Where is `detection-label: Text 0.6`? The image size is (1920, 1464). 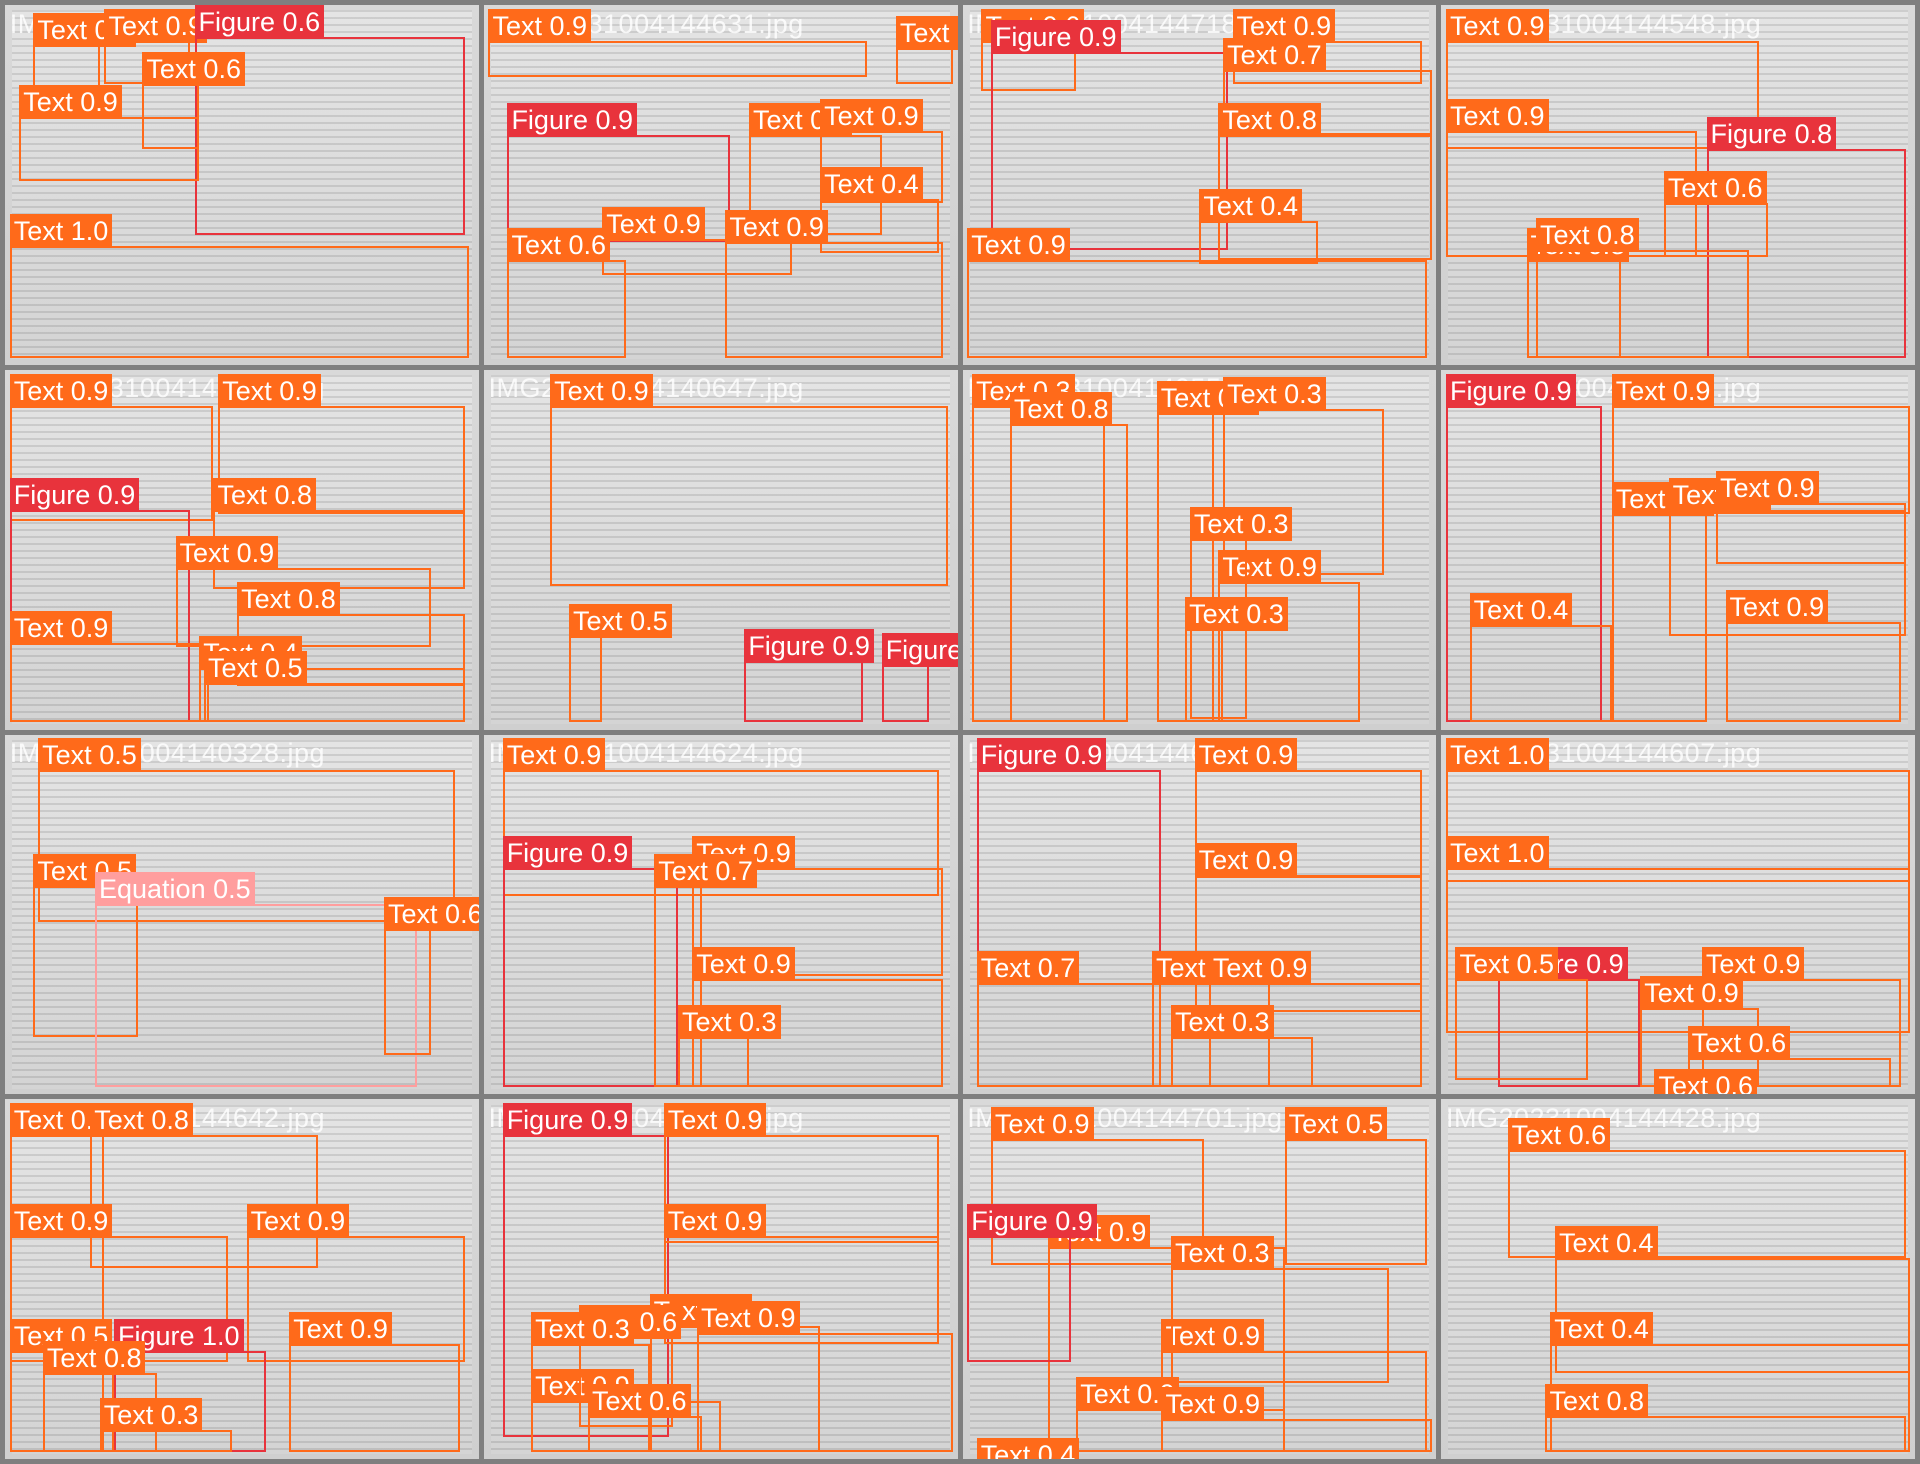
detection-label: Text 0.6 is located at coordinates (559, 245).